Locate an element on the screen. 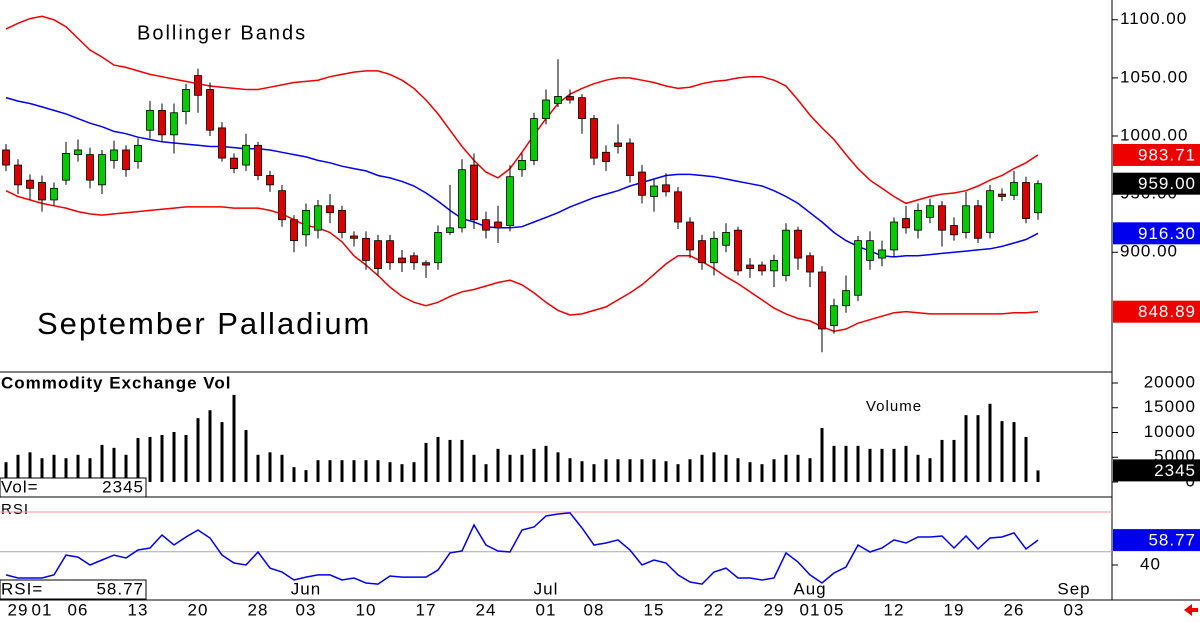 The height and width of the screenshot is (622, 1200). rsi-title: RSI is located at coordinates (15, 509).